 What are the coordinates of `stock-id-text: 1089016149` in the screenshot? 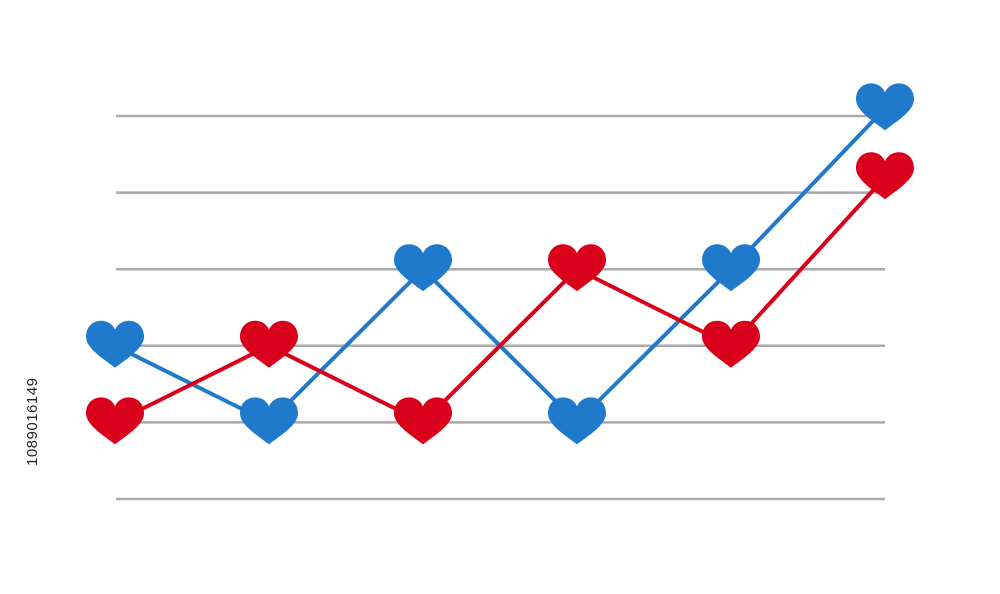 It's located at (32, 421).